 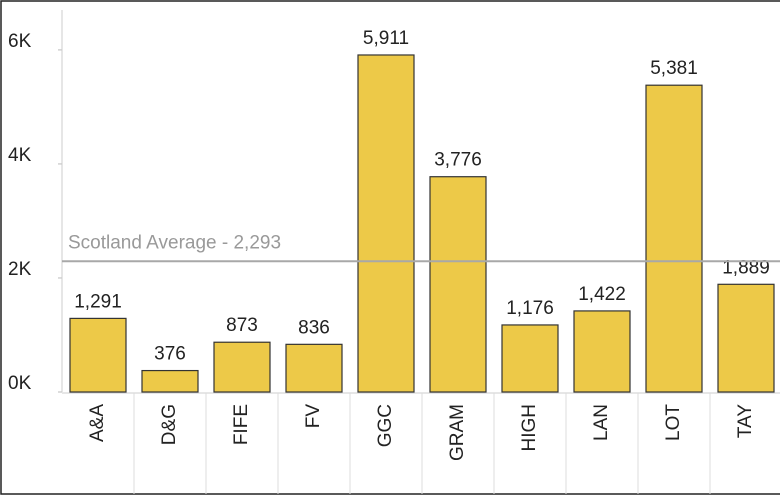 What do you see at coordinates (20, 269) in the screenshot?
I see `y-tick-label: 2K` at bounding box center [20, 269].